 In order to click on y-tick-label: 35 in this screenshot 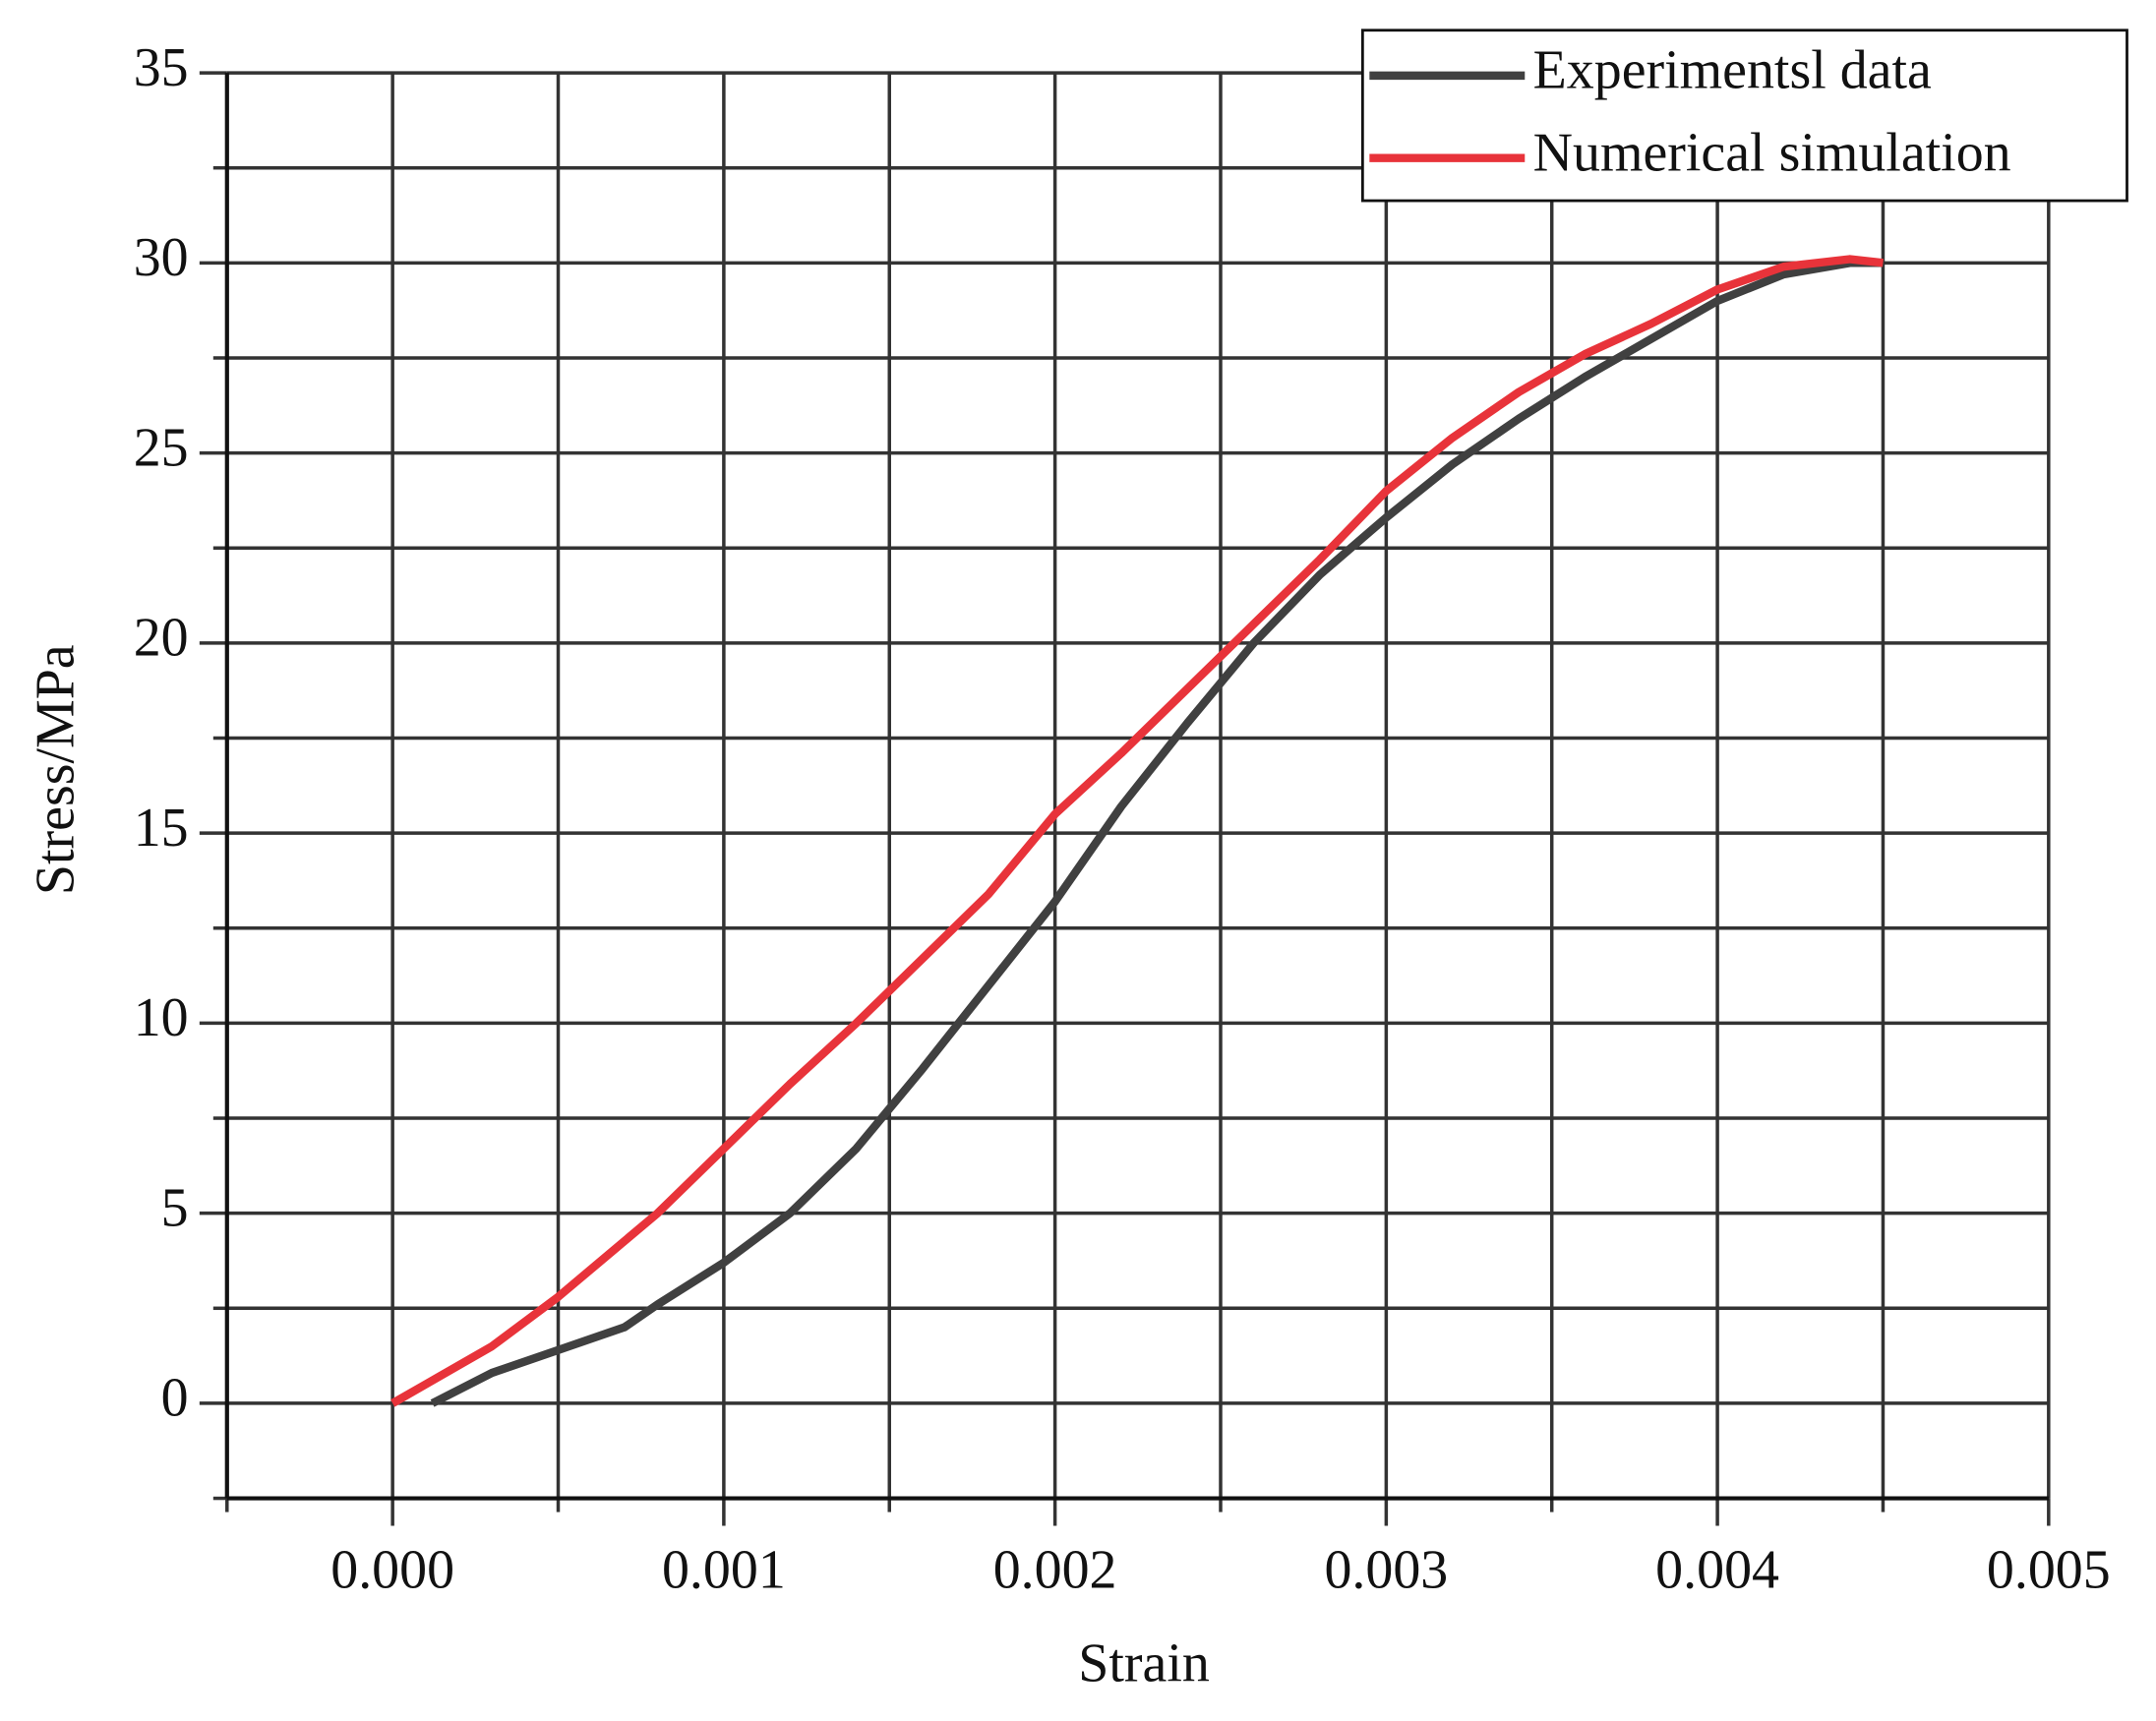, I will do `click(161, 67)`.